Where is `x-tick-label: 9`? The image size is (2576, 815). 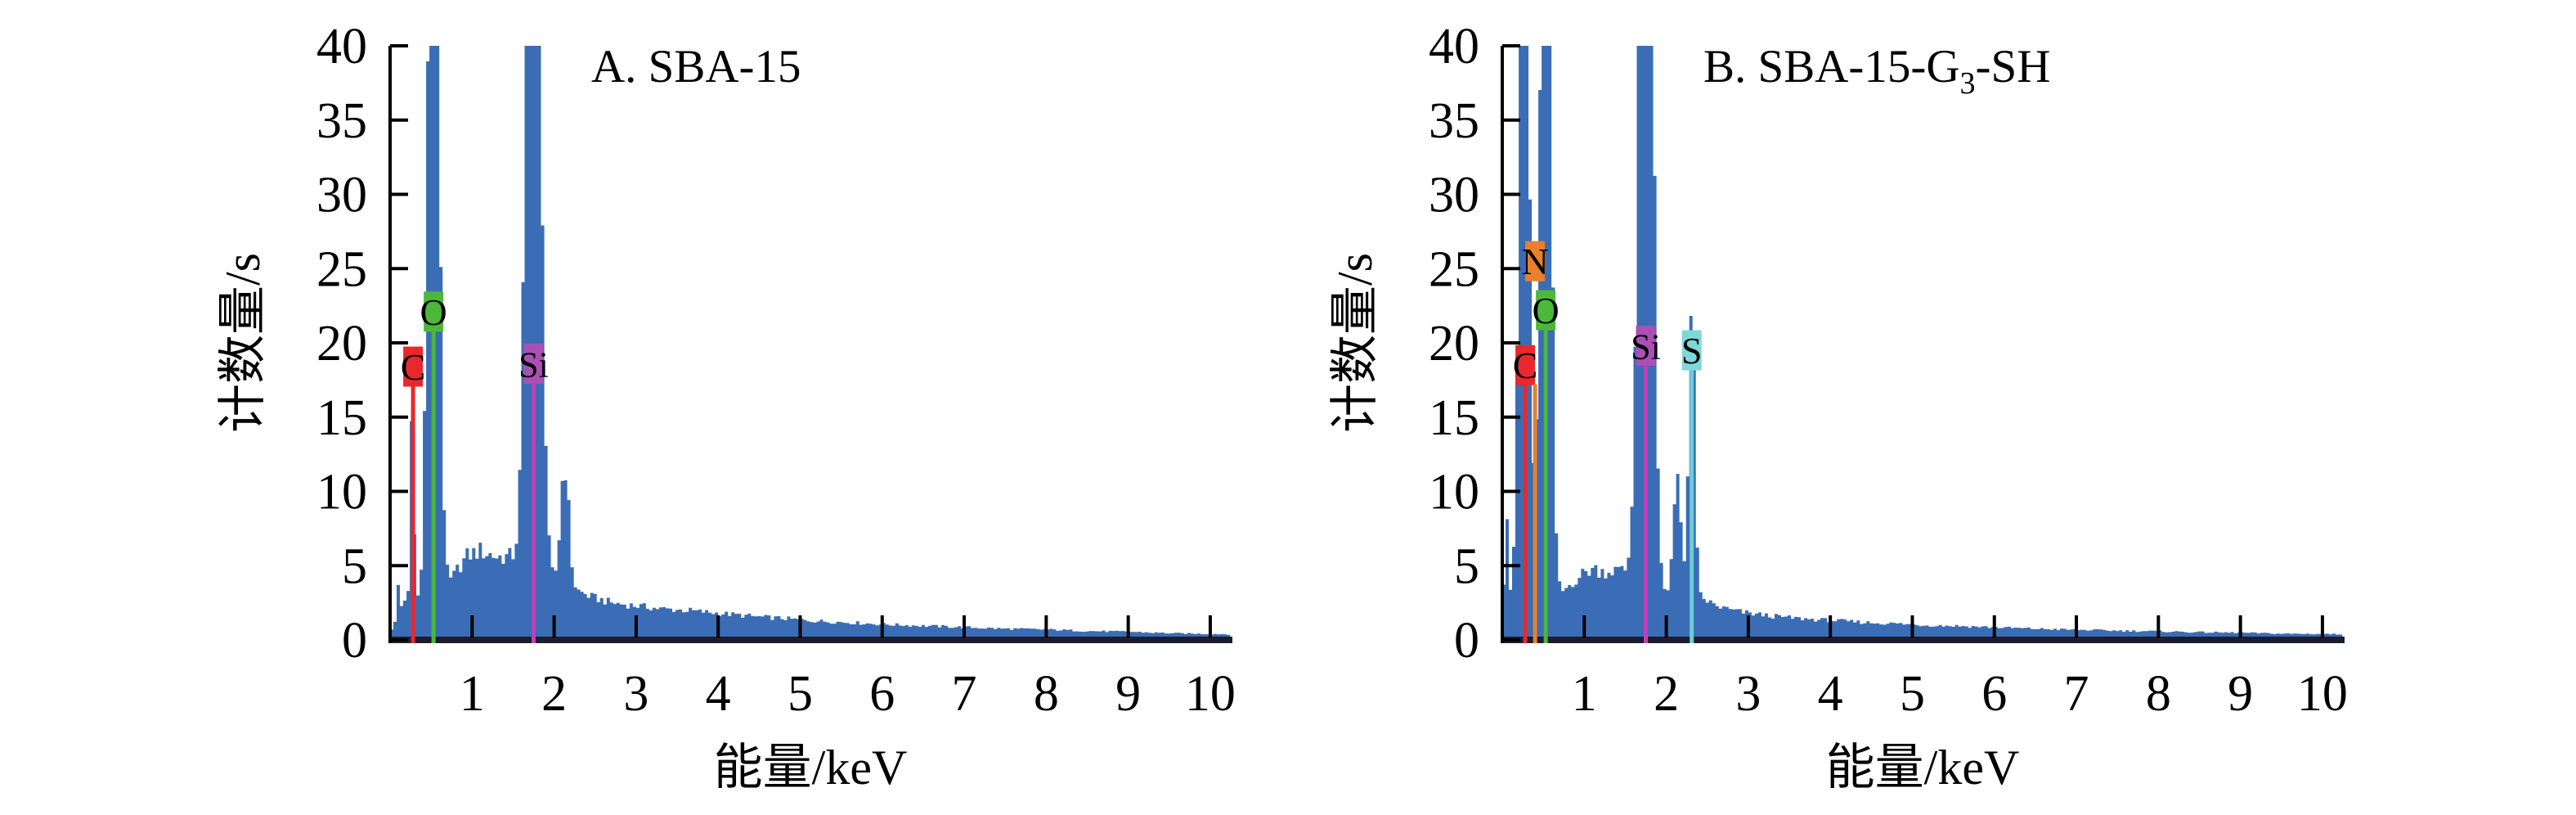 x-tick-label: 9 is located at coordinates (1128, 694).